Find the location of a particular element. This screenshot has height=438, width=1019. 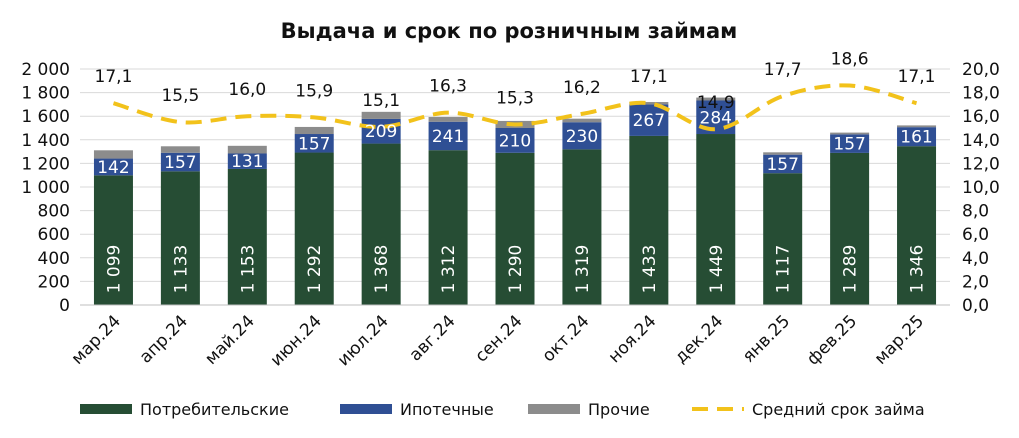

y-right-tick-label: 10,0 is located at coordinates (981, 188).